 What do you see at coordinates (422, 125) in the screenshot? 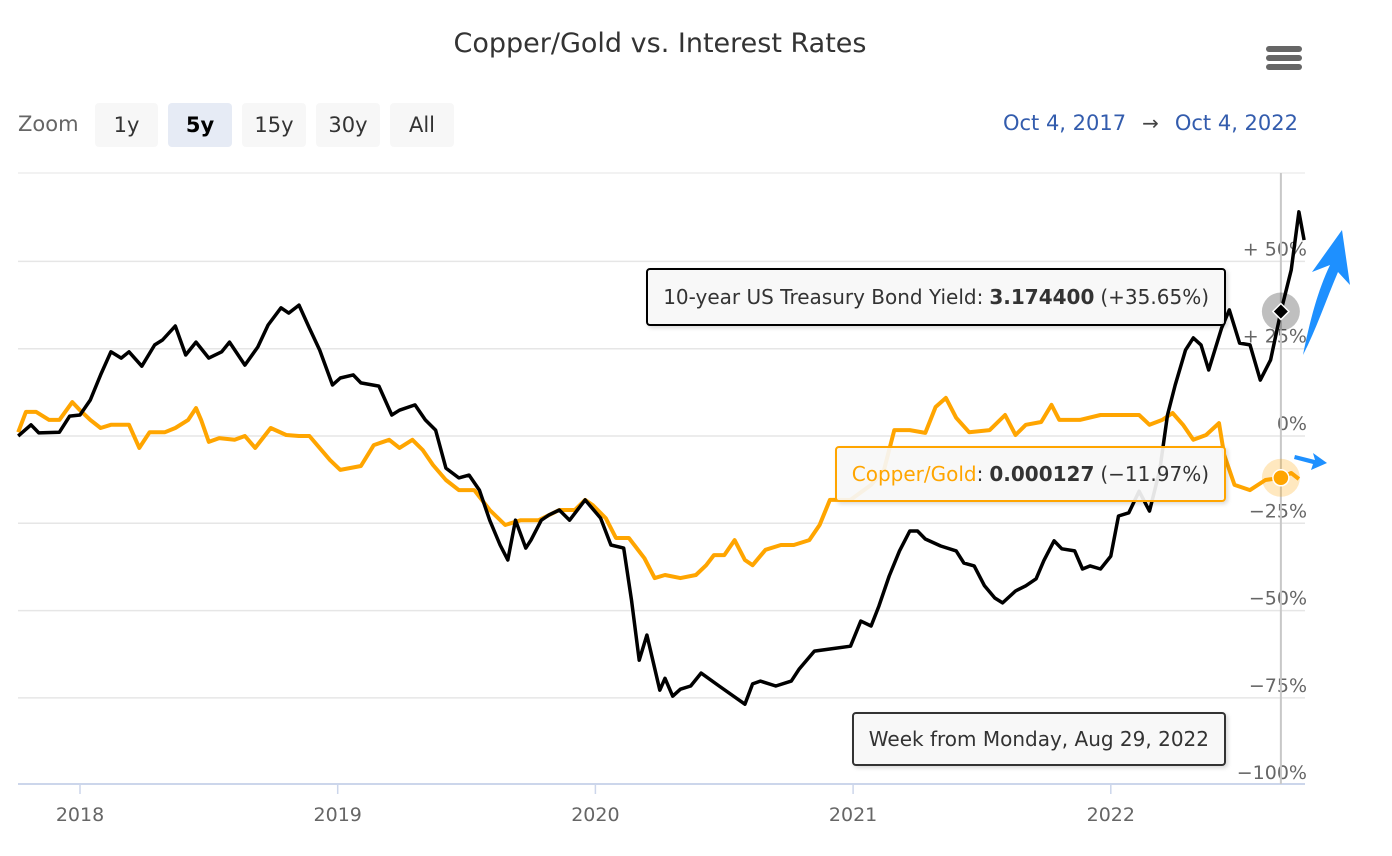
I see `zoom-all-button: All` at bounding box center [422, 125].